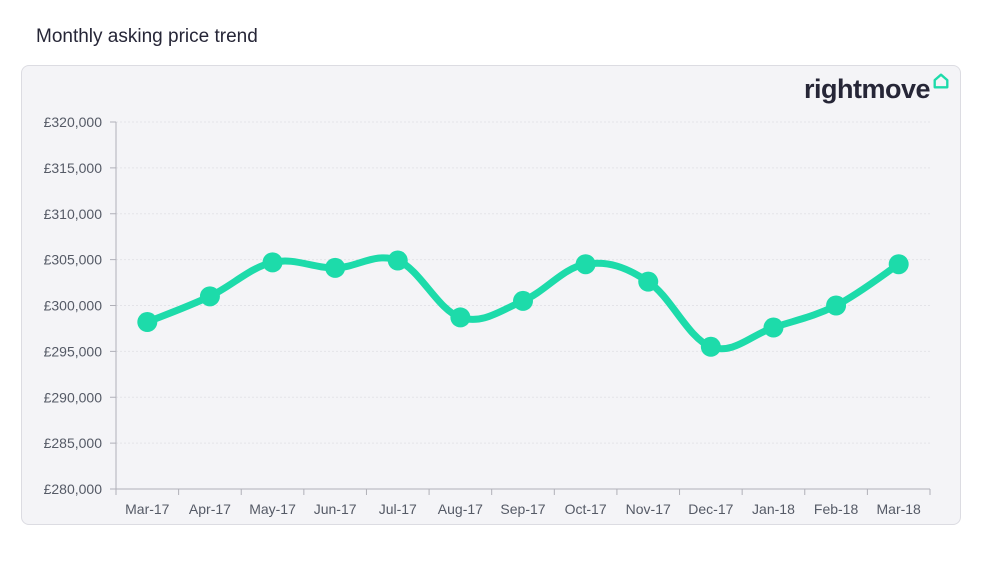 Image resolution: width=990 pixels, height=586 pixels. I want to click on y-tick-label: £295,000, so click(73, 351).